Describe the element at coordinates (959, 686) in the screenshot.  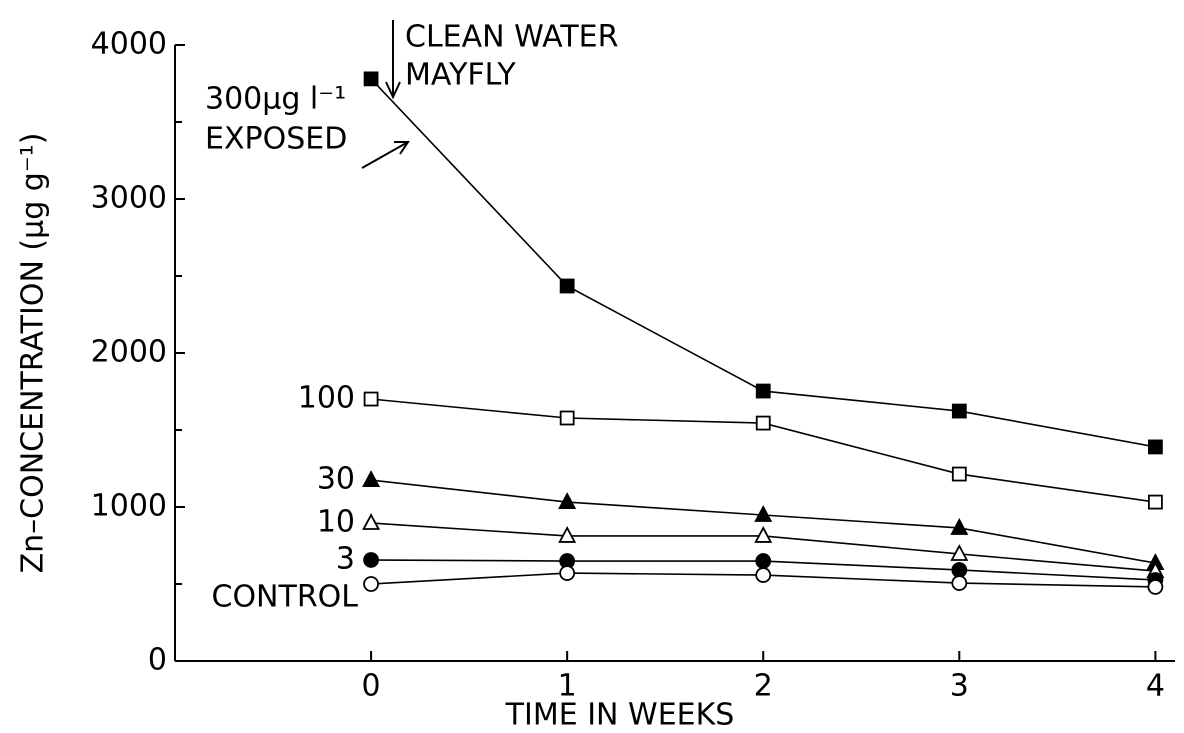
I see `x-tick-label: 3` at that location.